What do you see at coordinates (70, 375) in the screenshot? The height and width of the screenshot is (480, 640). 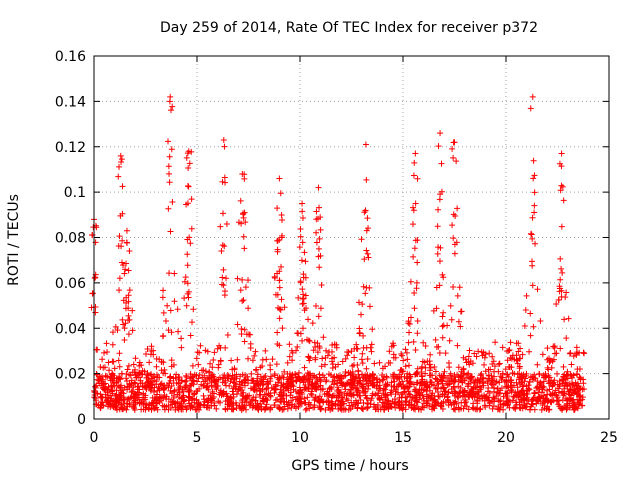 I see `y-tick-label: 0.02` at bounding box center [70, 375].